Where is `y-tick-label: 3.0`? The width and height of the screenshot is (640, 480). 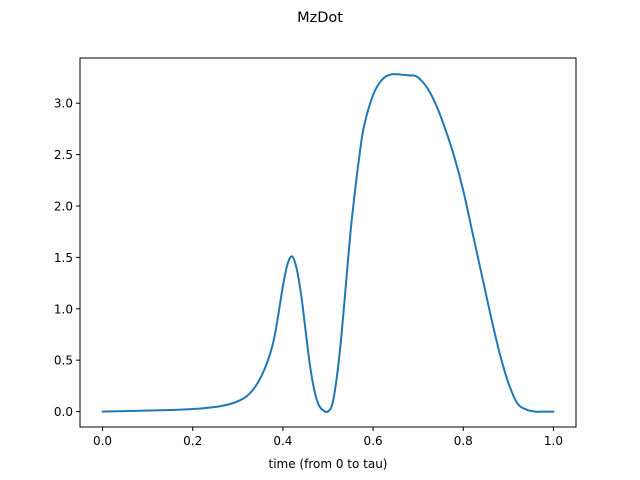
y-tick-label: 3.0 is located at coordinates (63, 104).